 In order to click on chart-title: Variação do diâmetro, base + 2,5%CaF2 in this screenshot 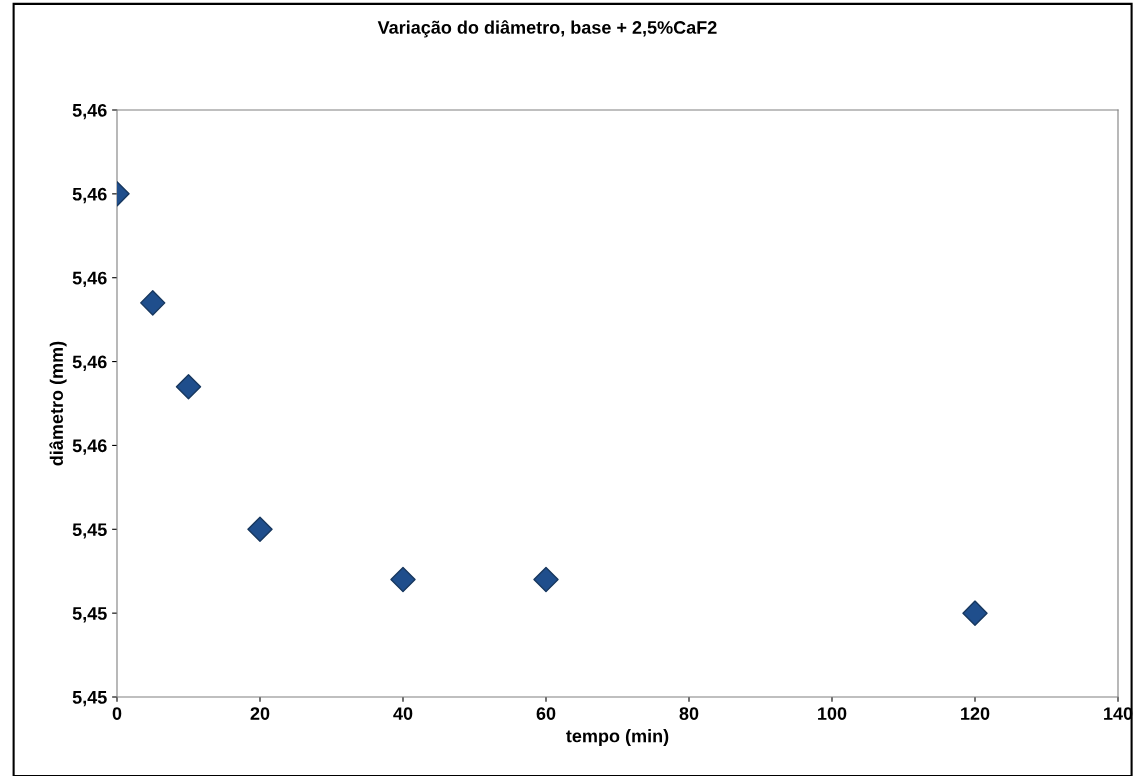, I will do `click(547, 29)`.